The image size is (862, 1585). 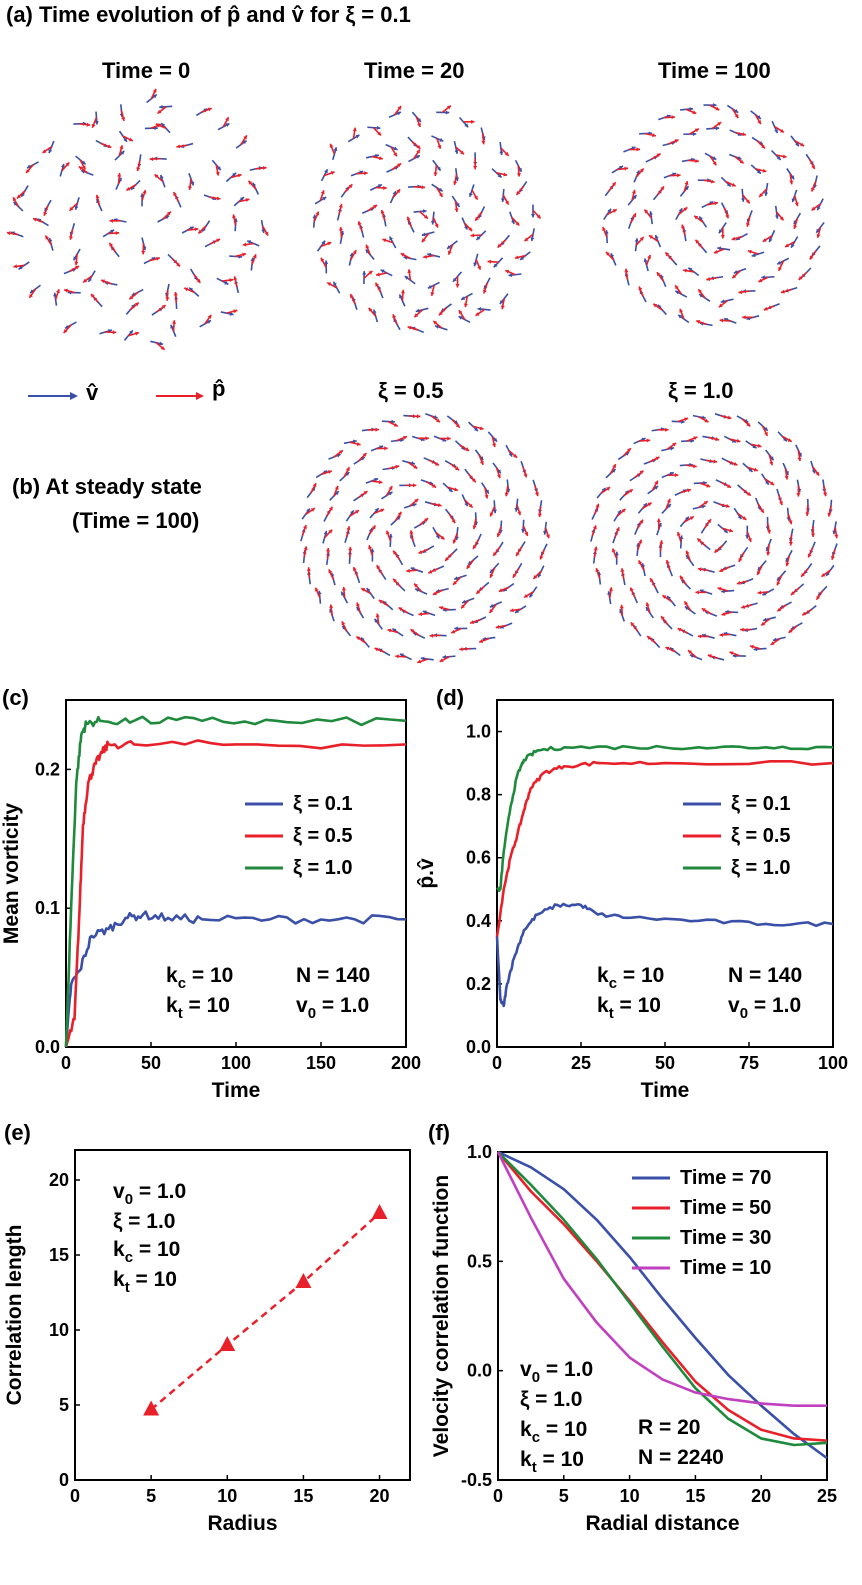 I want to click on annotation-text: ξ = 1.0, so click(x=551, y=1399).